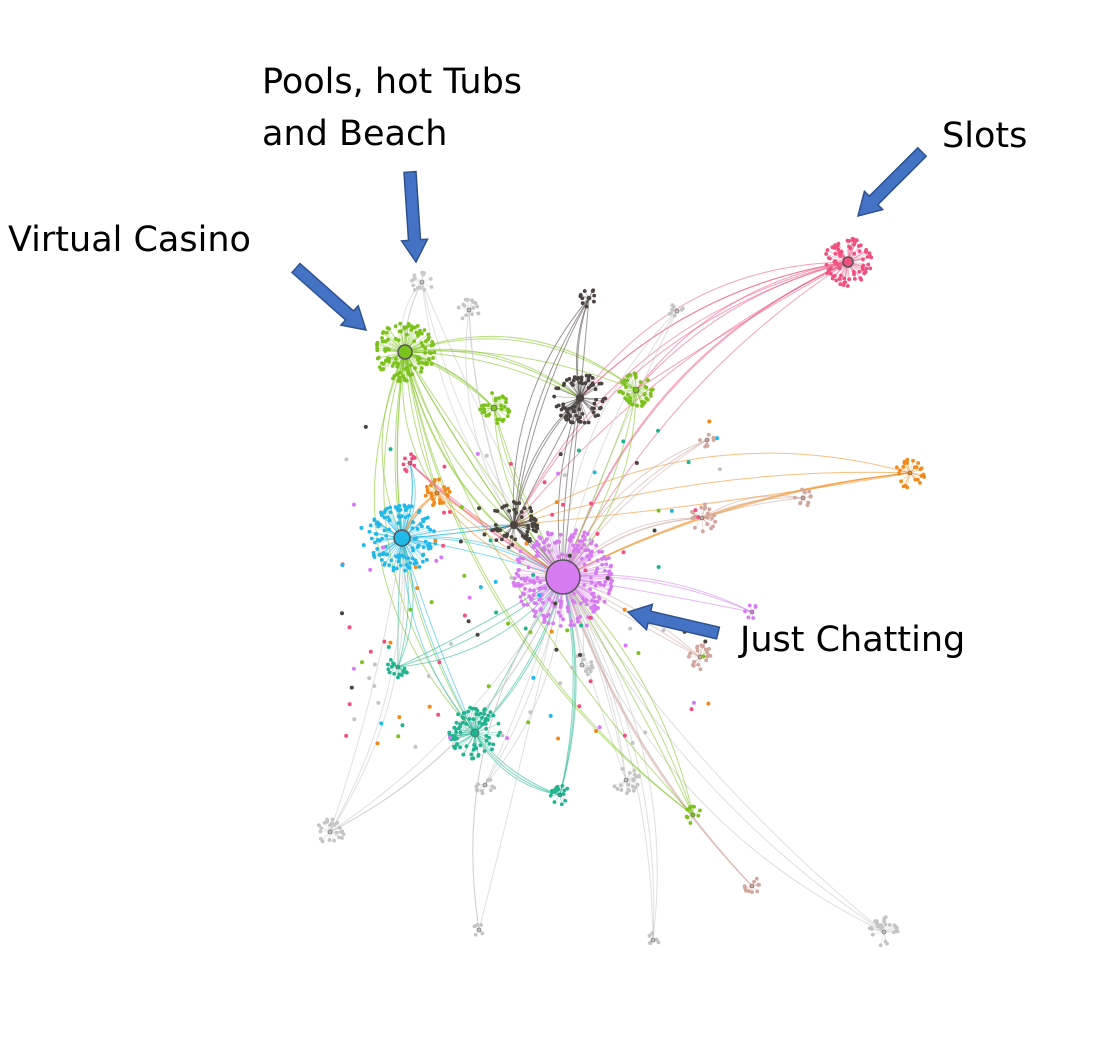  What do you see at coordinates (620, 444) in the screenshot?
I see `edge-gray-upper-right-just-chatting` at bounding box center [620, 444].